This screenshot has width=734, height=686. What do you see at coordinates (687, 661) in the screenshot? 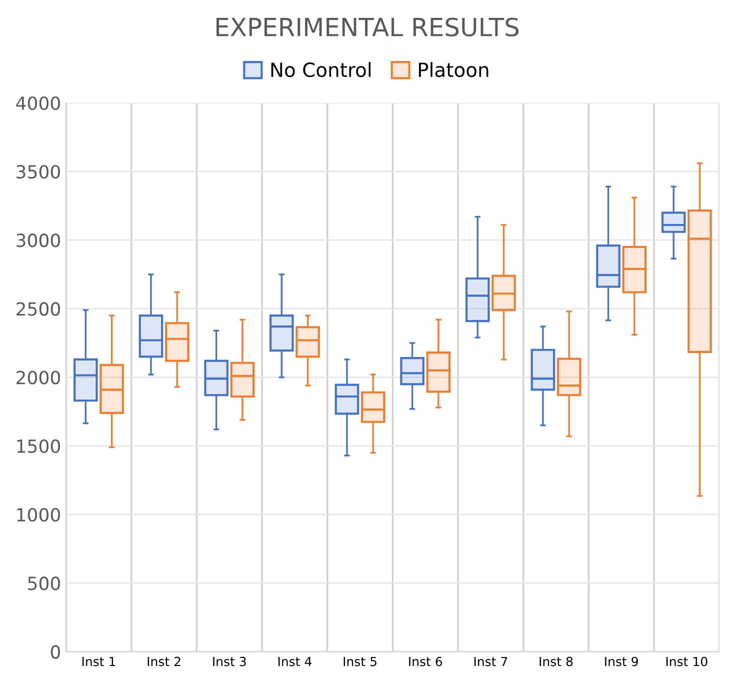
I see `x-tick-label: Inst 10` at bounding box center [687, 661].